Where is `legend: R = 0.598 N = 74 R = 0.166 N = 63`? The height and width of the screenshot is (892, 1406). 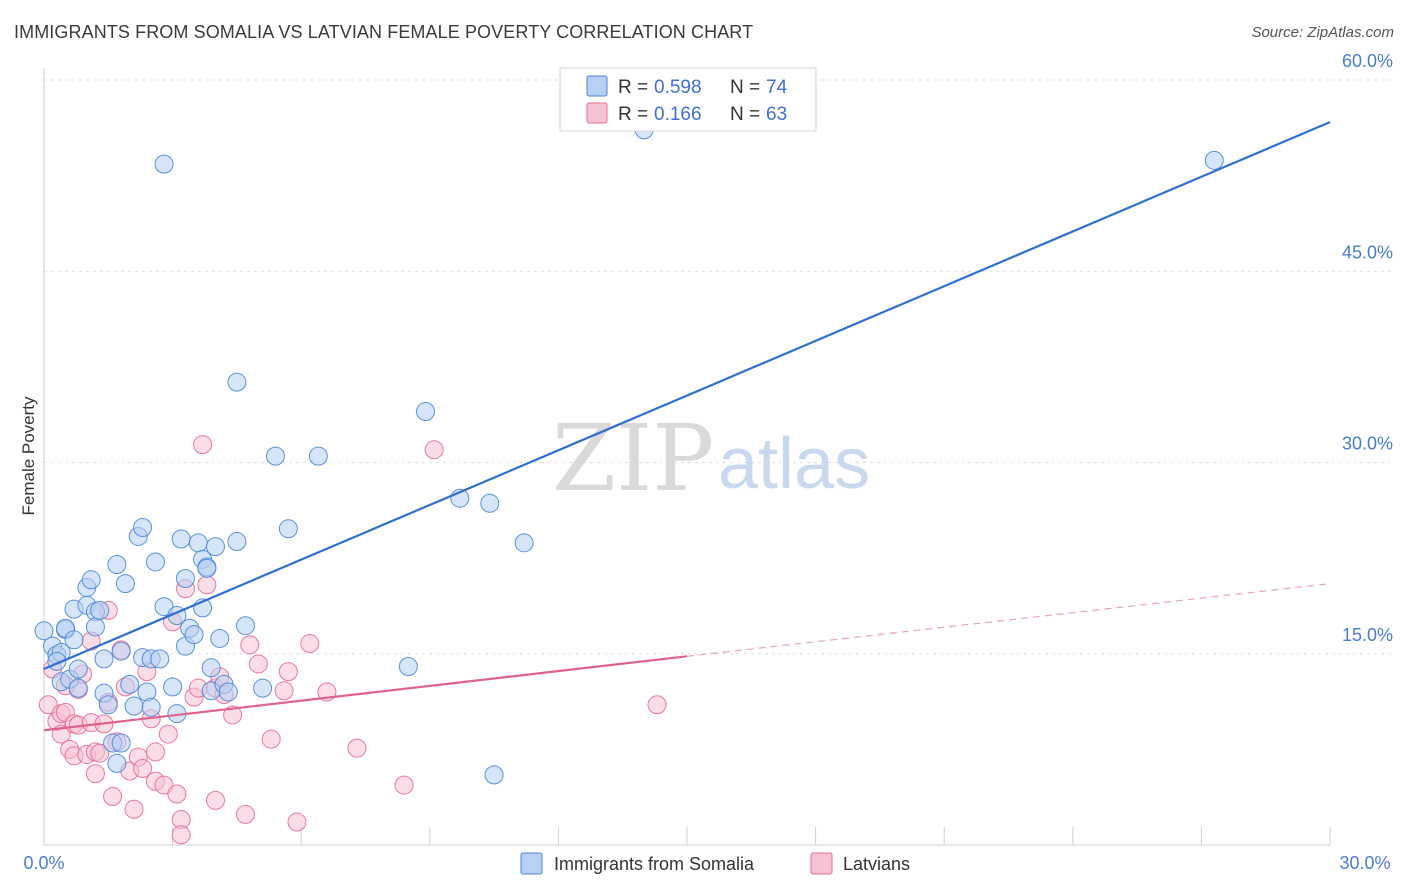 legend: R = 0.598 N = 74 R = 0.166 N = 63 is located at coordinates (688, 99).